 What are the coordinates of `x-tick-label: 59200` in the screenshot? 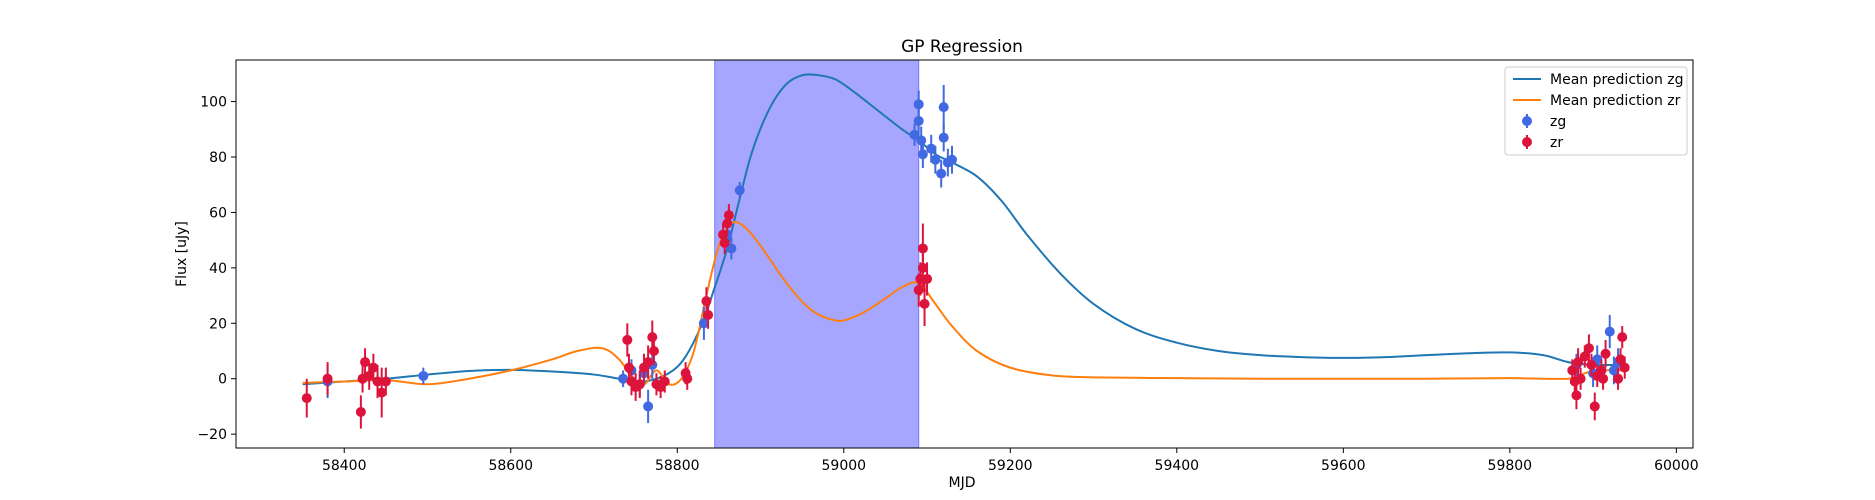 It's located at (1010, 466).